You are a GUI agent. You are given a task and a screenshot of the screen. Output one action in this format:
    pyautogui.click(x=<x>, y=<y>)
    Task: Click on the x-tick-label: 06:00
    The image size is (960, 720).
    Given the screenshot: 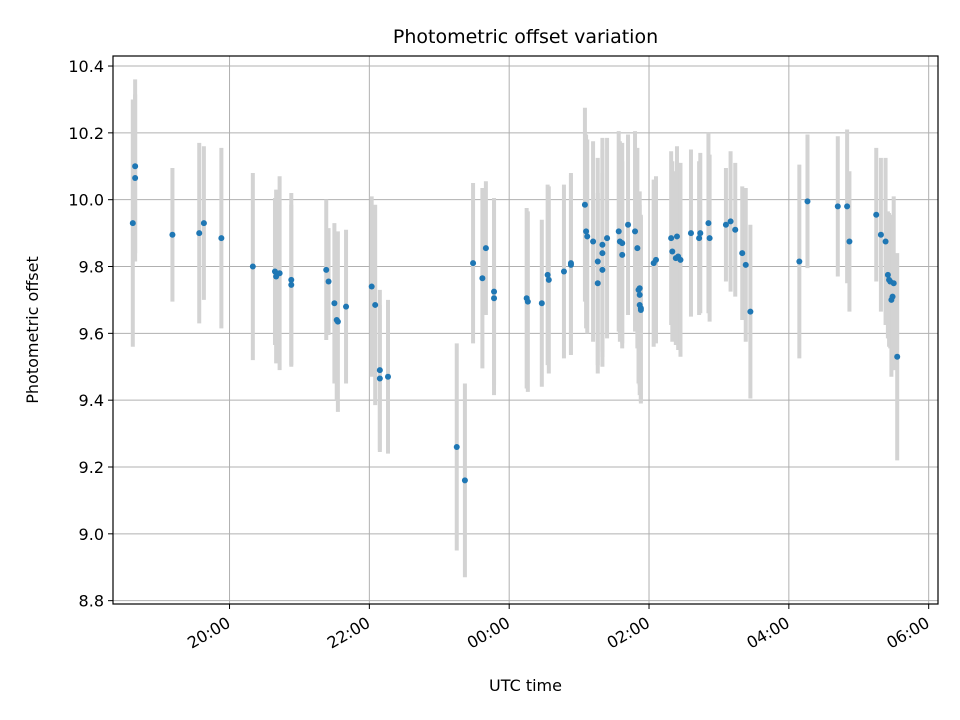 What is the action you would take?
    pyautogui.click(x=907, y=633)
    